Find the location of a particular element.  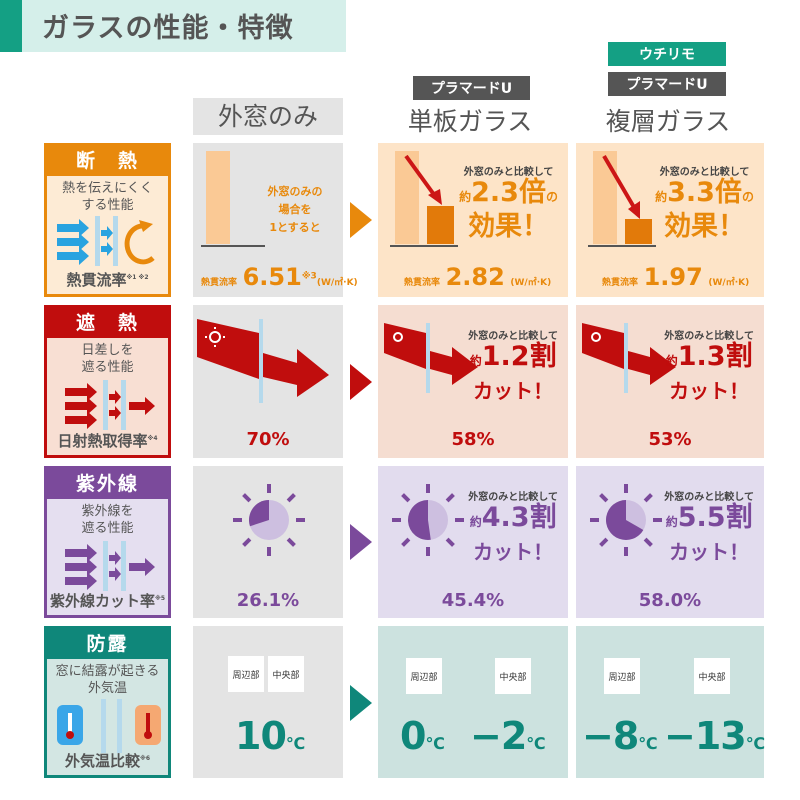

dew-double-cell: 周辺部 中央部 −8℃ −13℃ is located at coordinates (670, 702).